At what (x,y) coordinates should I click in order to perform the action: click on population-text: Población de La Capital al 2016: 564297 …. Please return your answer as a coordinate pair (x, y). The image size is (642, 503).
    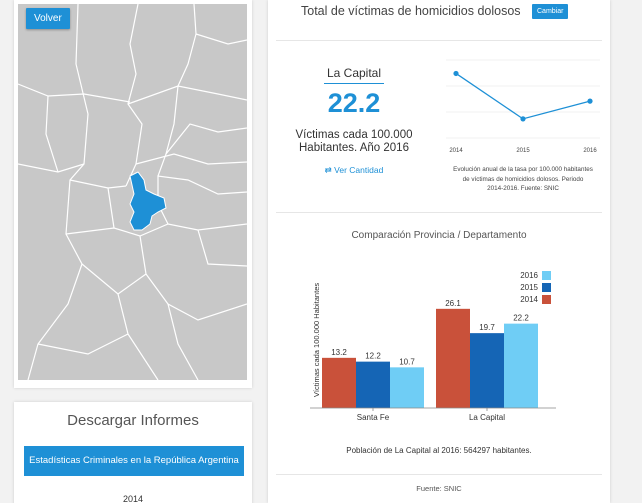
    Looking at the image, I should click on (439, 450).